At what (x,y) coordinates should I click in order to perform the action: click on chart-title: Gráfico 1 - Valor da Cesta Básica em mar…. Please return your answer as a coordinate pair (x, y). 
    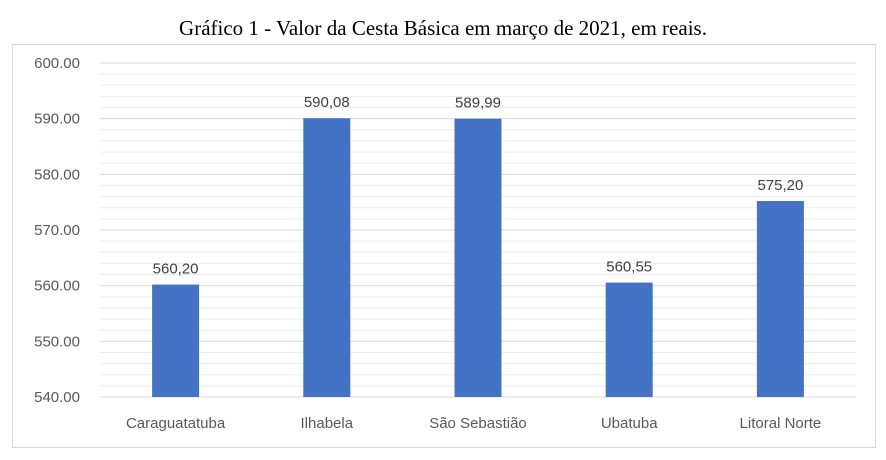
    Looking at the image, I should click on (443, 28).